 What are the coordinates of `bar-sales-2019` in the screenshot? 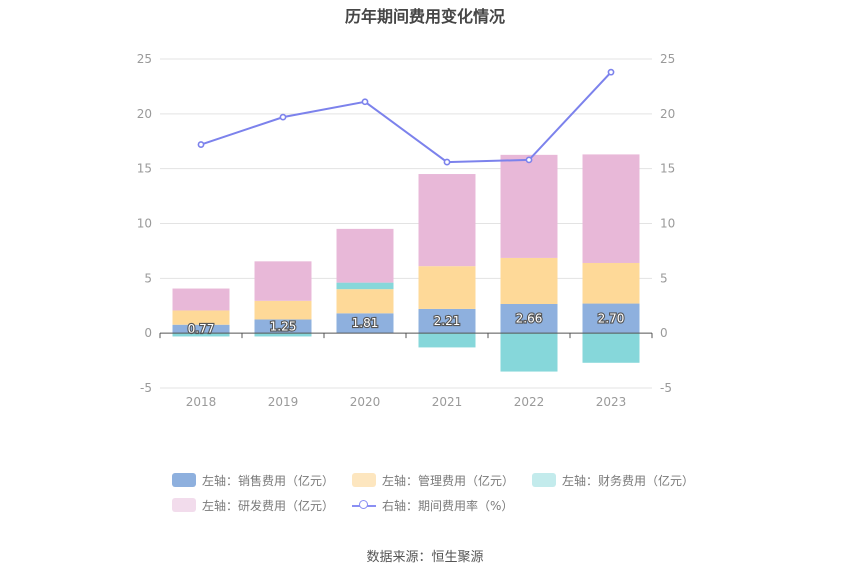 It's located at (283, 326).